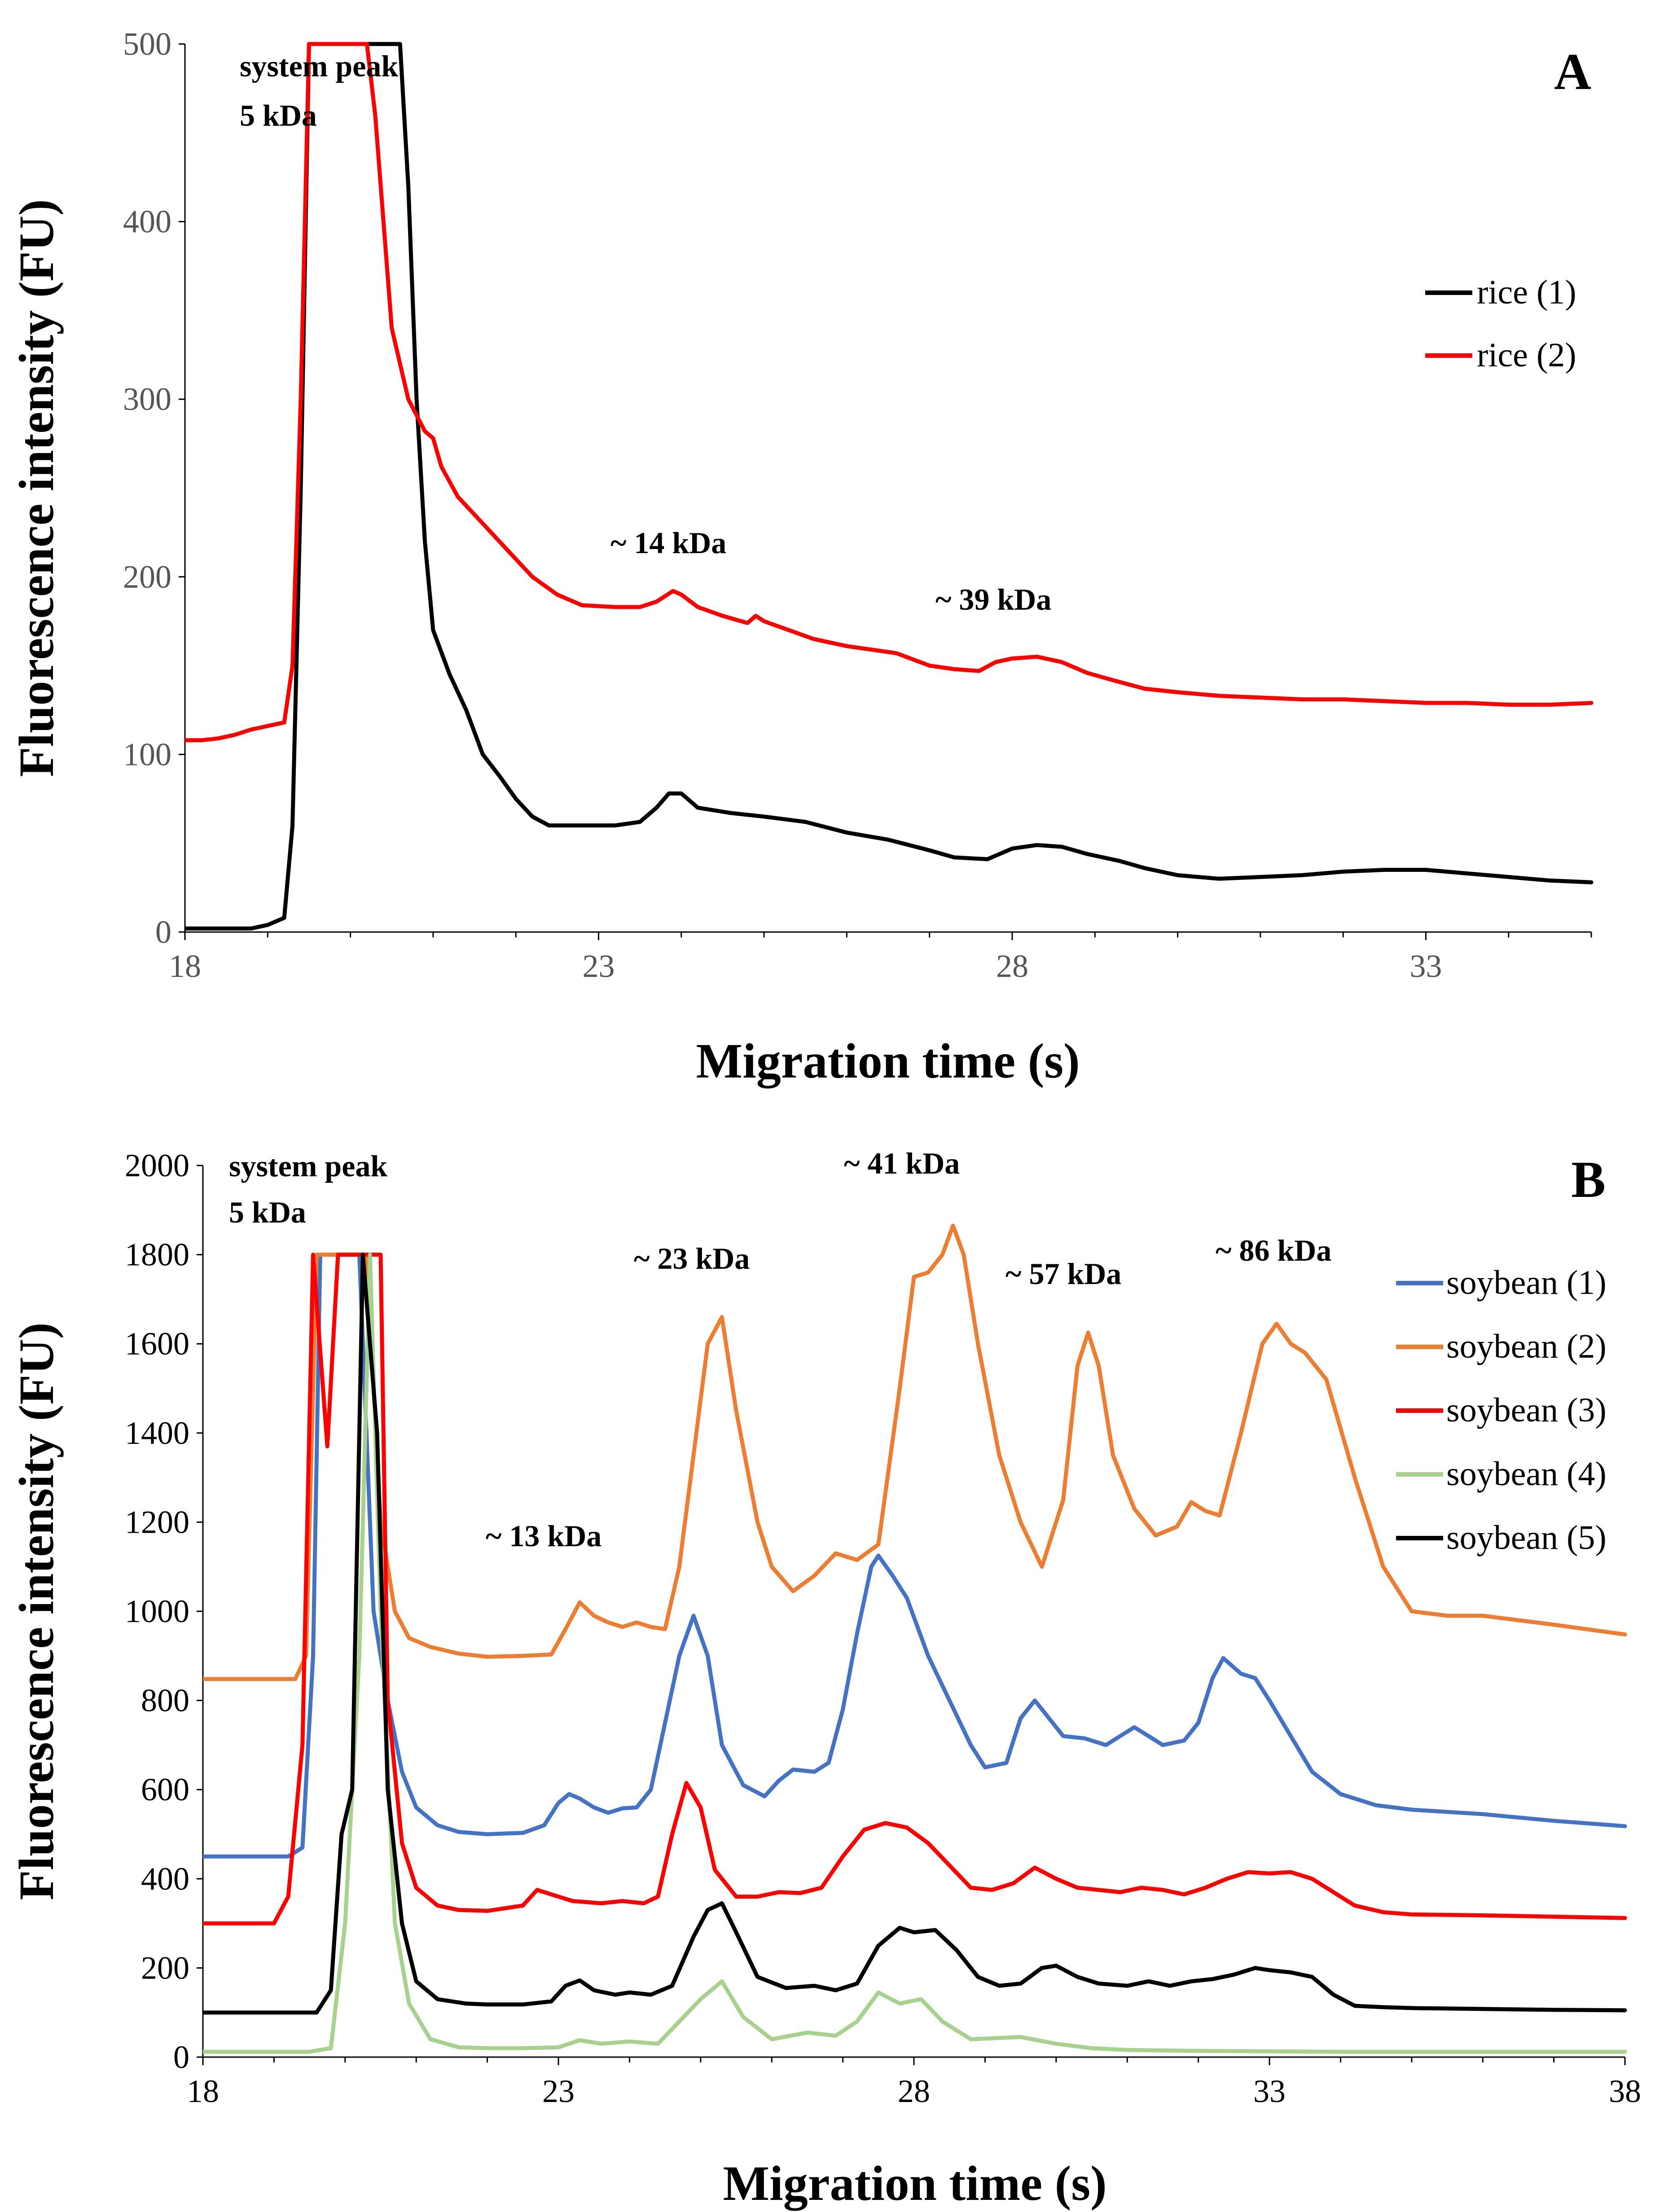  What do you see at coordinates (544, 1536) in the screenshot?
I see `panel-b-annotation-13kda: ~ 13 kDa` at bounding box center [544, 1536].